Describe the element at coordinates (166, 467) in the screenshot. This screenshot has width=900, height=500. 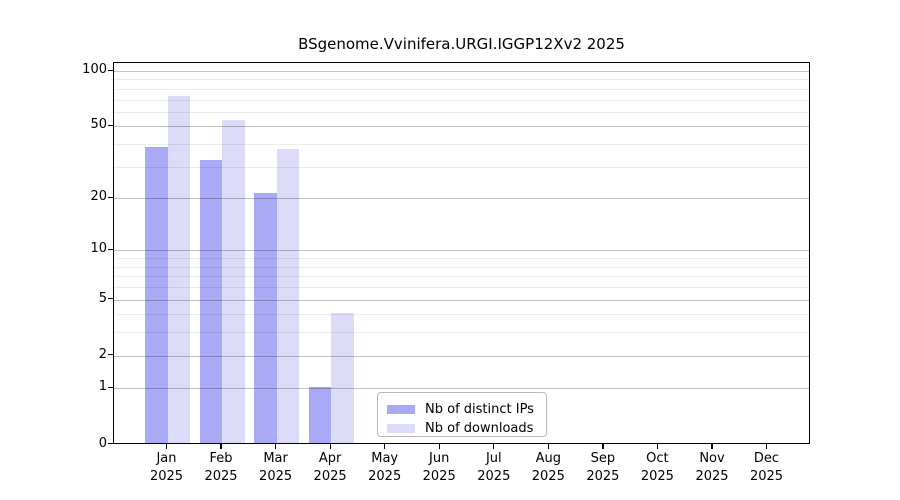
I see `x-tick-label-jan: Jan 2025` at that location.